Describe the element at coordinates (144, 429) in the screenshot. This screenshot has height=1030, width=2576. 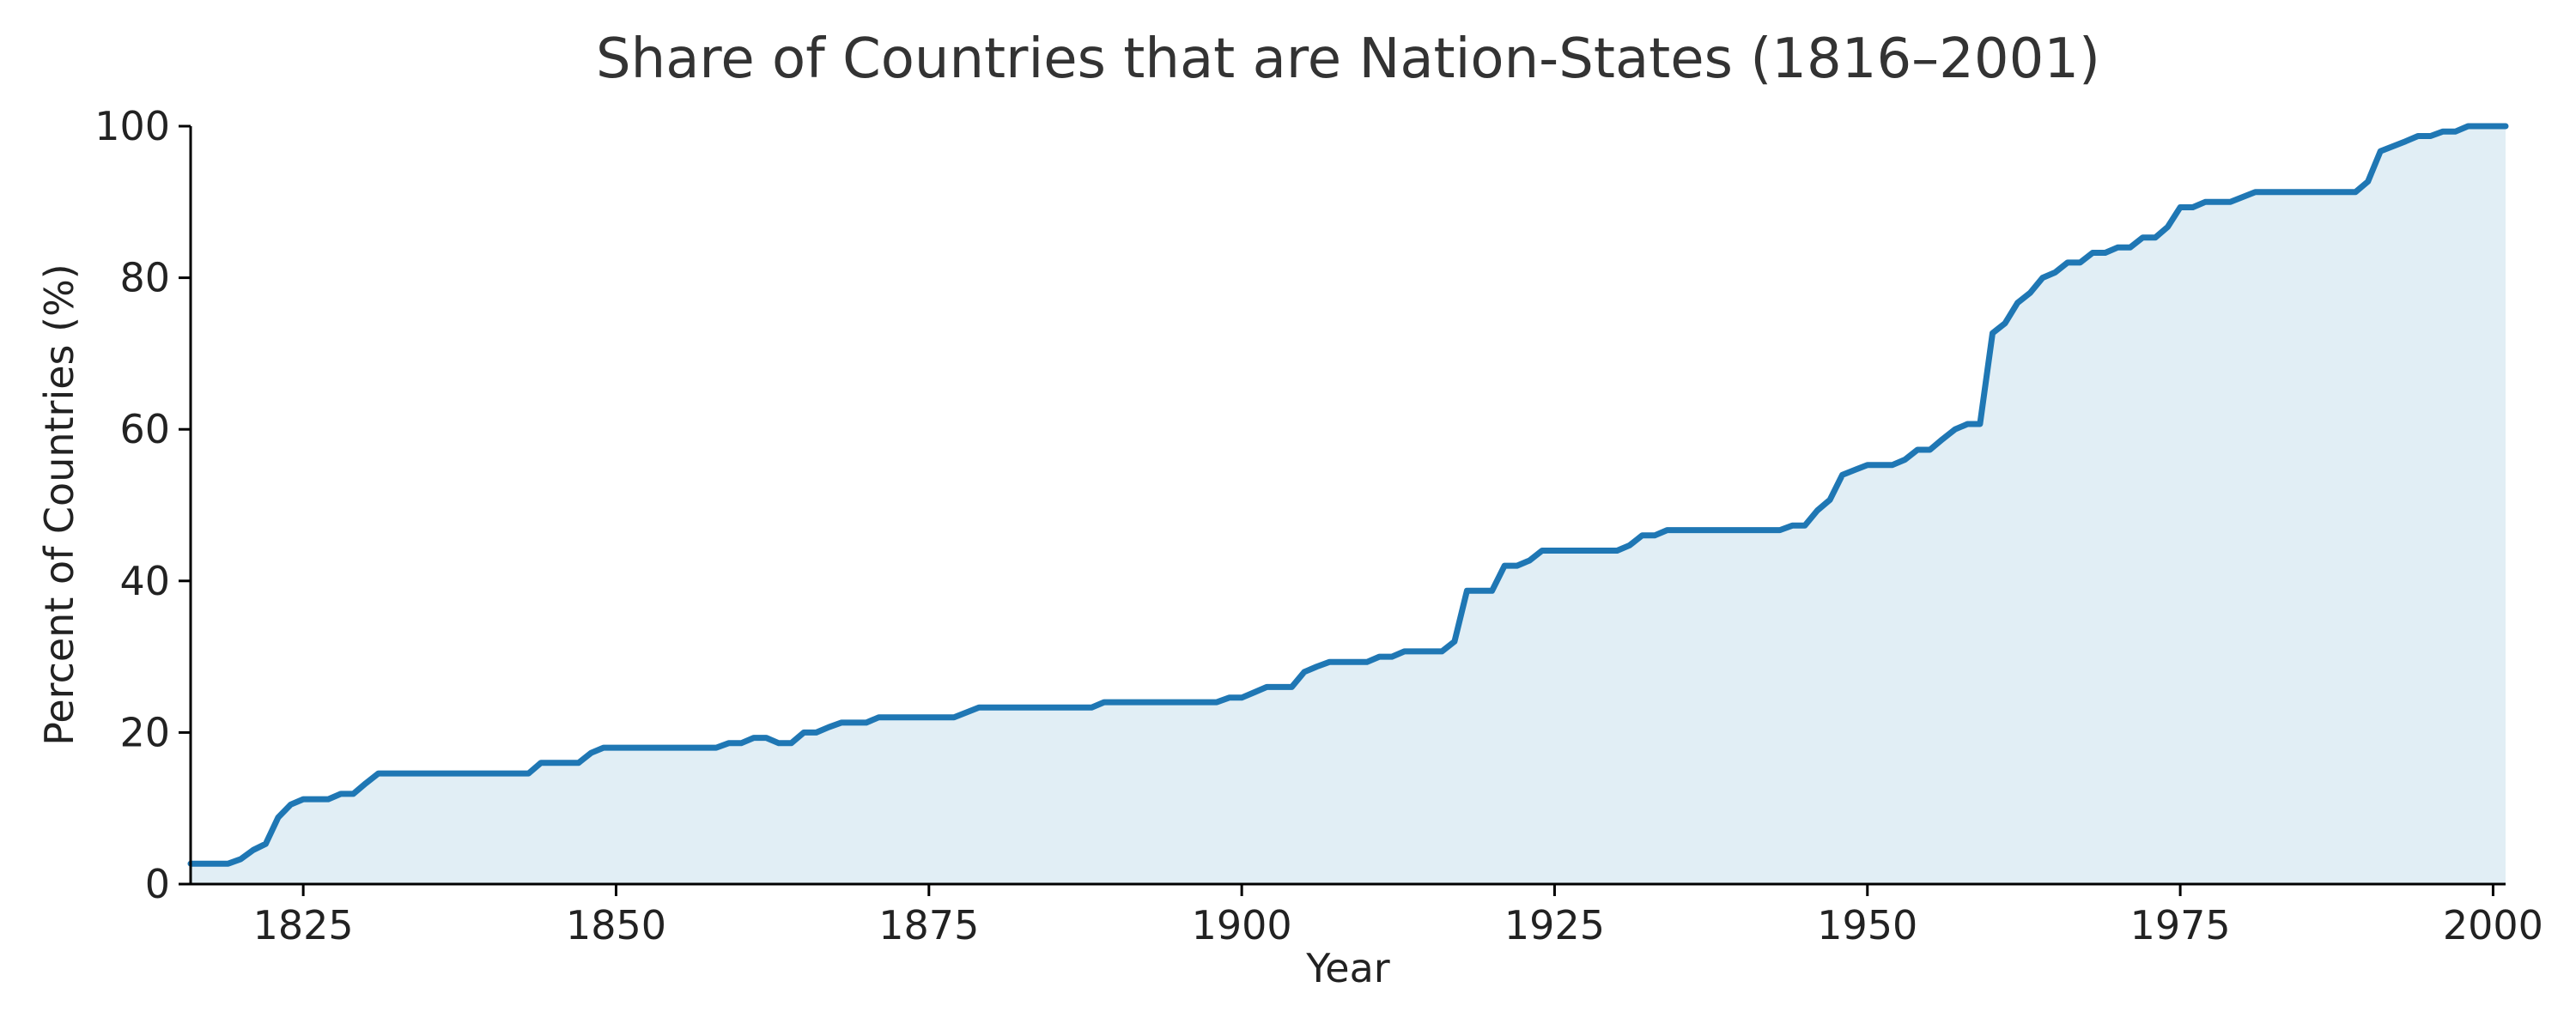
I see `y-tick-label: 60` at that location.